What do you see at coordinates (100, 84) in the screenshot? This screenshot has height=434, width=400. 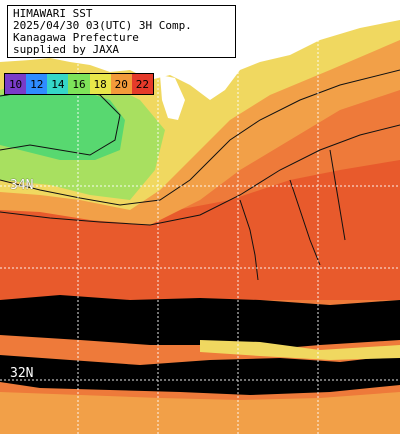 I see `legend-item-18: 18` at bounding box center [100, 84].